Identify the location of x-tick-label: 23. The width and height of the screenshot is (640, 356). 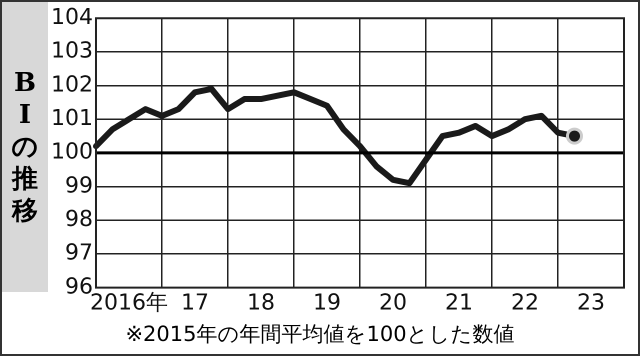
(591, 303).